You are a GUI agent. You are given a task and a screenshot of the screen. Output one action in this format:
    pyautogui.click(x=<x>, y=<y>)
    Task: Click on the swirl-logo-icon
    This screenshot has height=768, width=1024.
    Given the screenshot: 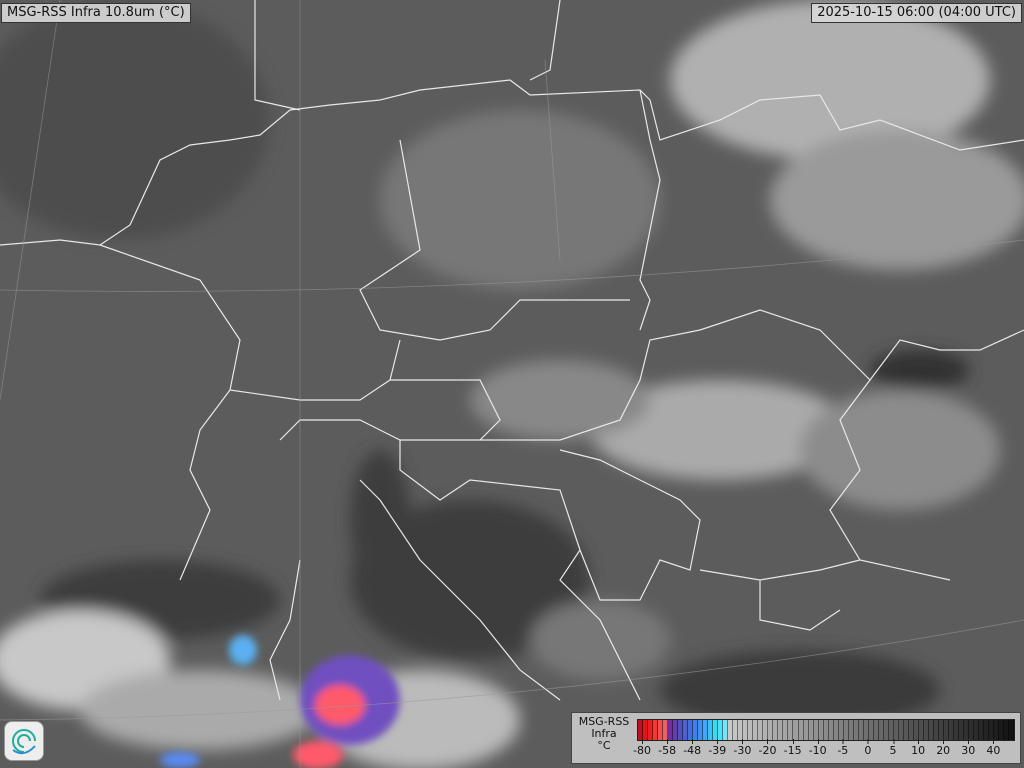 What is the action you would take?
    pyautogui.click(x=24, y=742)
    